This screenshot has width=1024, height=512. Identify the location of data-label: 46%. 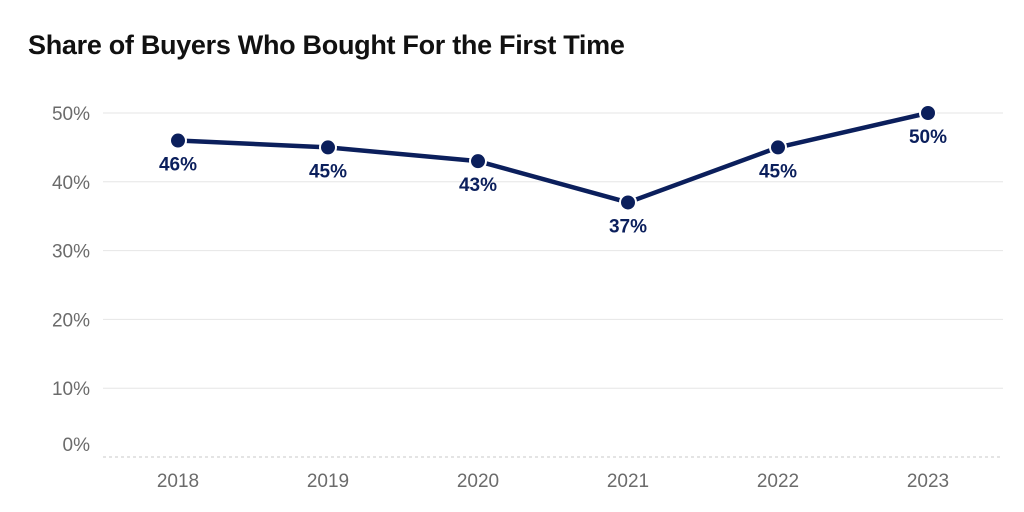
(178, 165).